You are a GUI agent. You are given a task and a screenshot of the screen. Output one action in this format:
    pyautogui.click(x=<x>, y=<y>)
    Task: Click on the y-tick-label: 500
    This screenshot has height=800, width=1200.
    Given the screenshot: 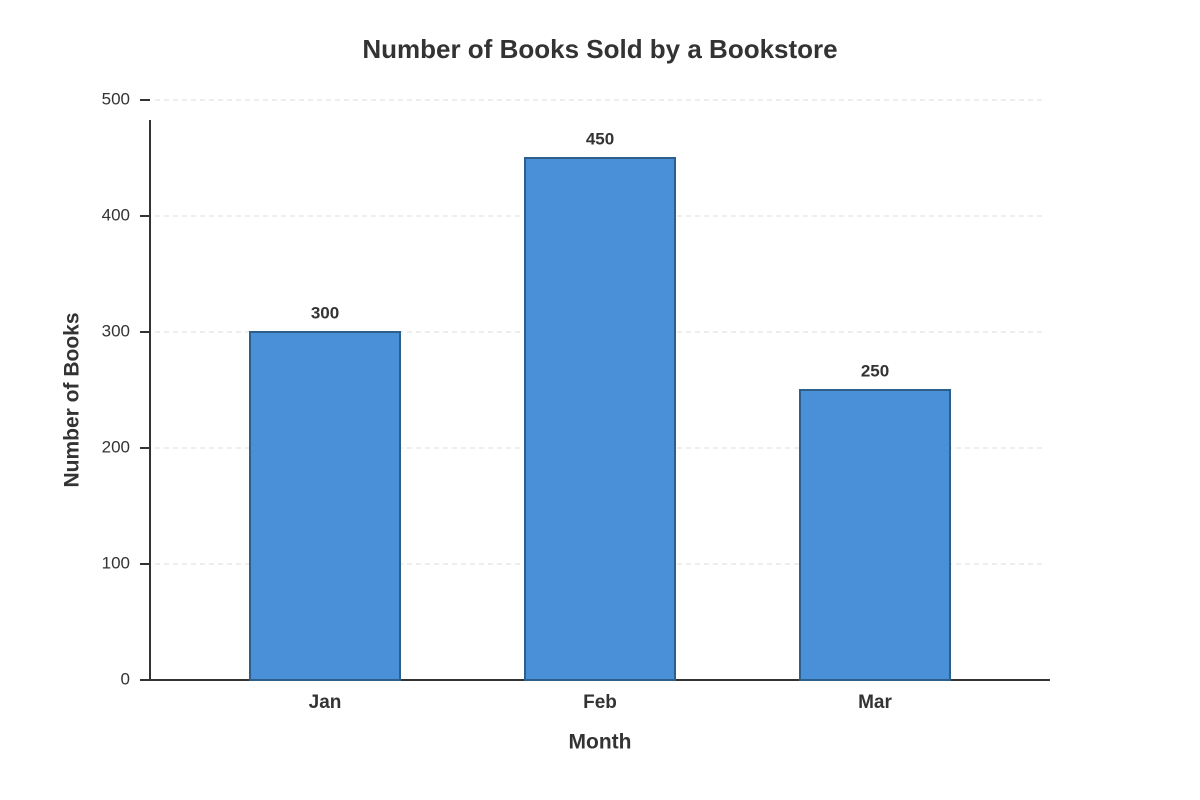 What is the action you would take?
    pyautogui.click(x=116, y=98)
    